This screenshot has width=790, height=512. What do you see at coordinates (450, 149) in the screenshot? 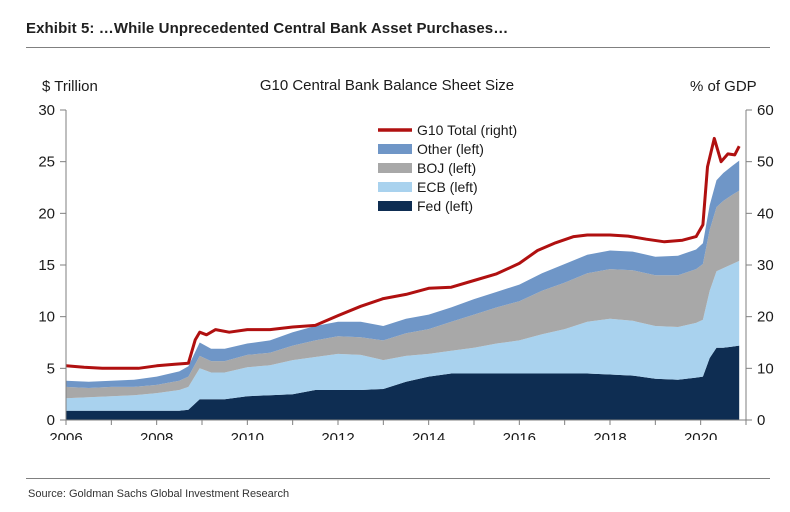
I see `legend-label-other: Other (left)` at bounding box center [450, 149].